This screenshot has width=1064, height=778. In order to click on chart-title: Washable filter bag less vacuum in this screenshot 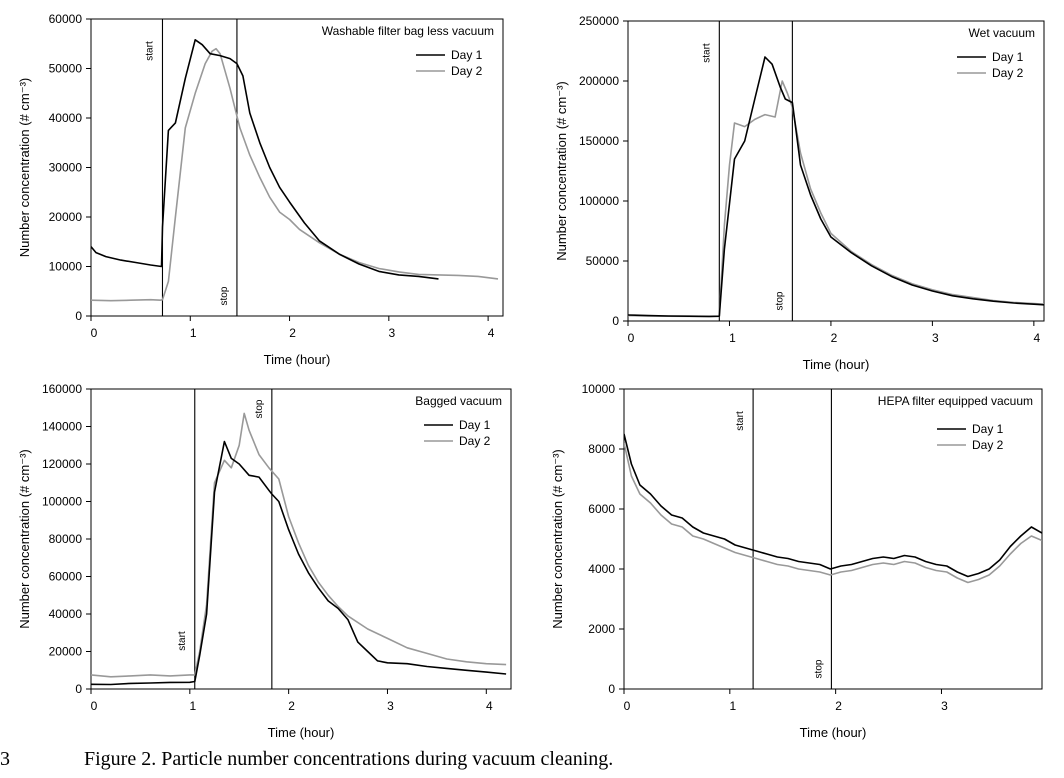, I will do `click(408, 31)`.